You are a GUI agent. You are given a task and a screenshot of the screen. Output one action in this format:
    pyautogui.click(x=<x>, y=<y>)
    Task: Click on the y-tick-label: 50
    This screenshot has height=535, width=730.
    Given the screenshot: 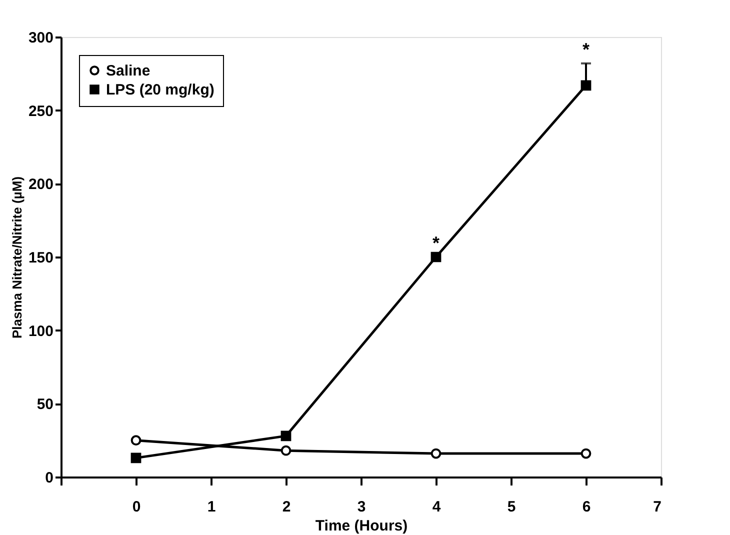 What is the action you would take?
    pyautogui.click(x=45, y=405)
    